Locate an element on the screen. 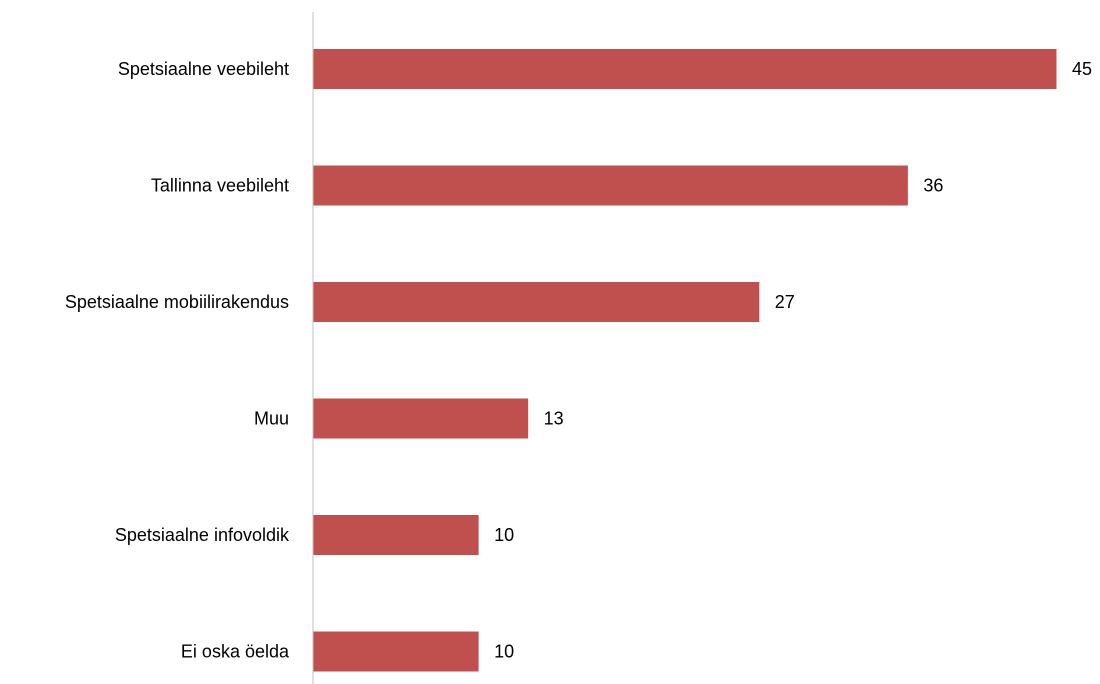 The image size is (1100, 684). category-label: Spetsiaalne veebileht is located at coordinates (203, 69).